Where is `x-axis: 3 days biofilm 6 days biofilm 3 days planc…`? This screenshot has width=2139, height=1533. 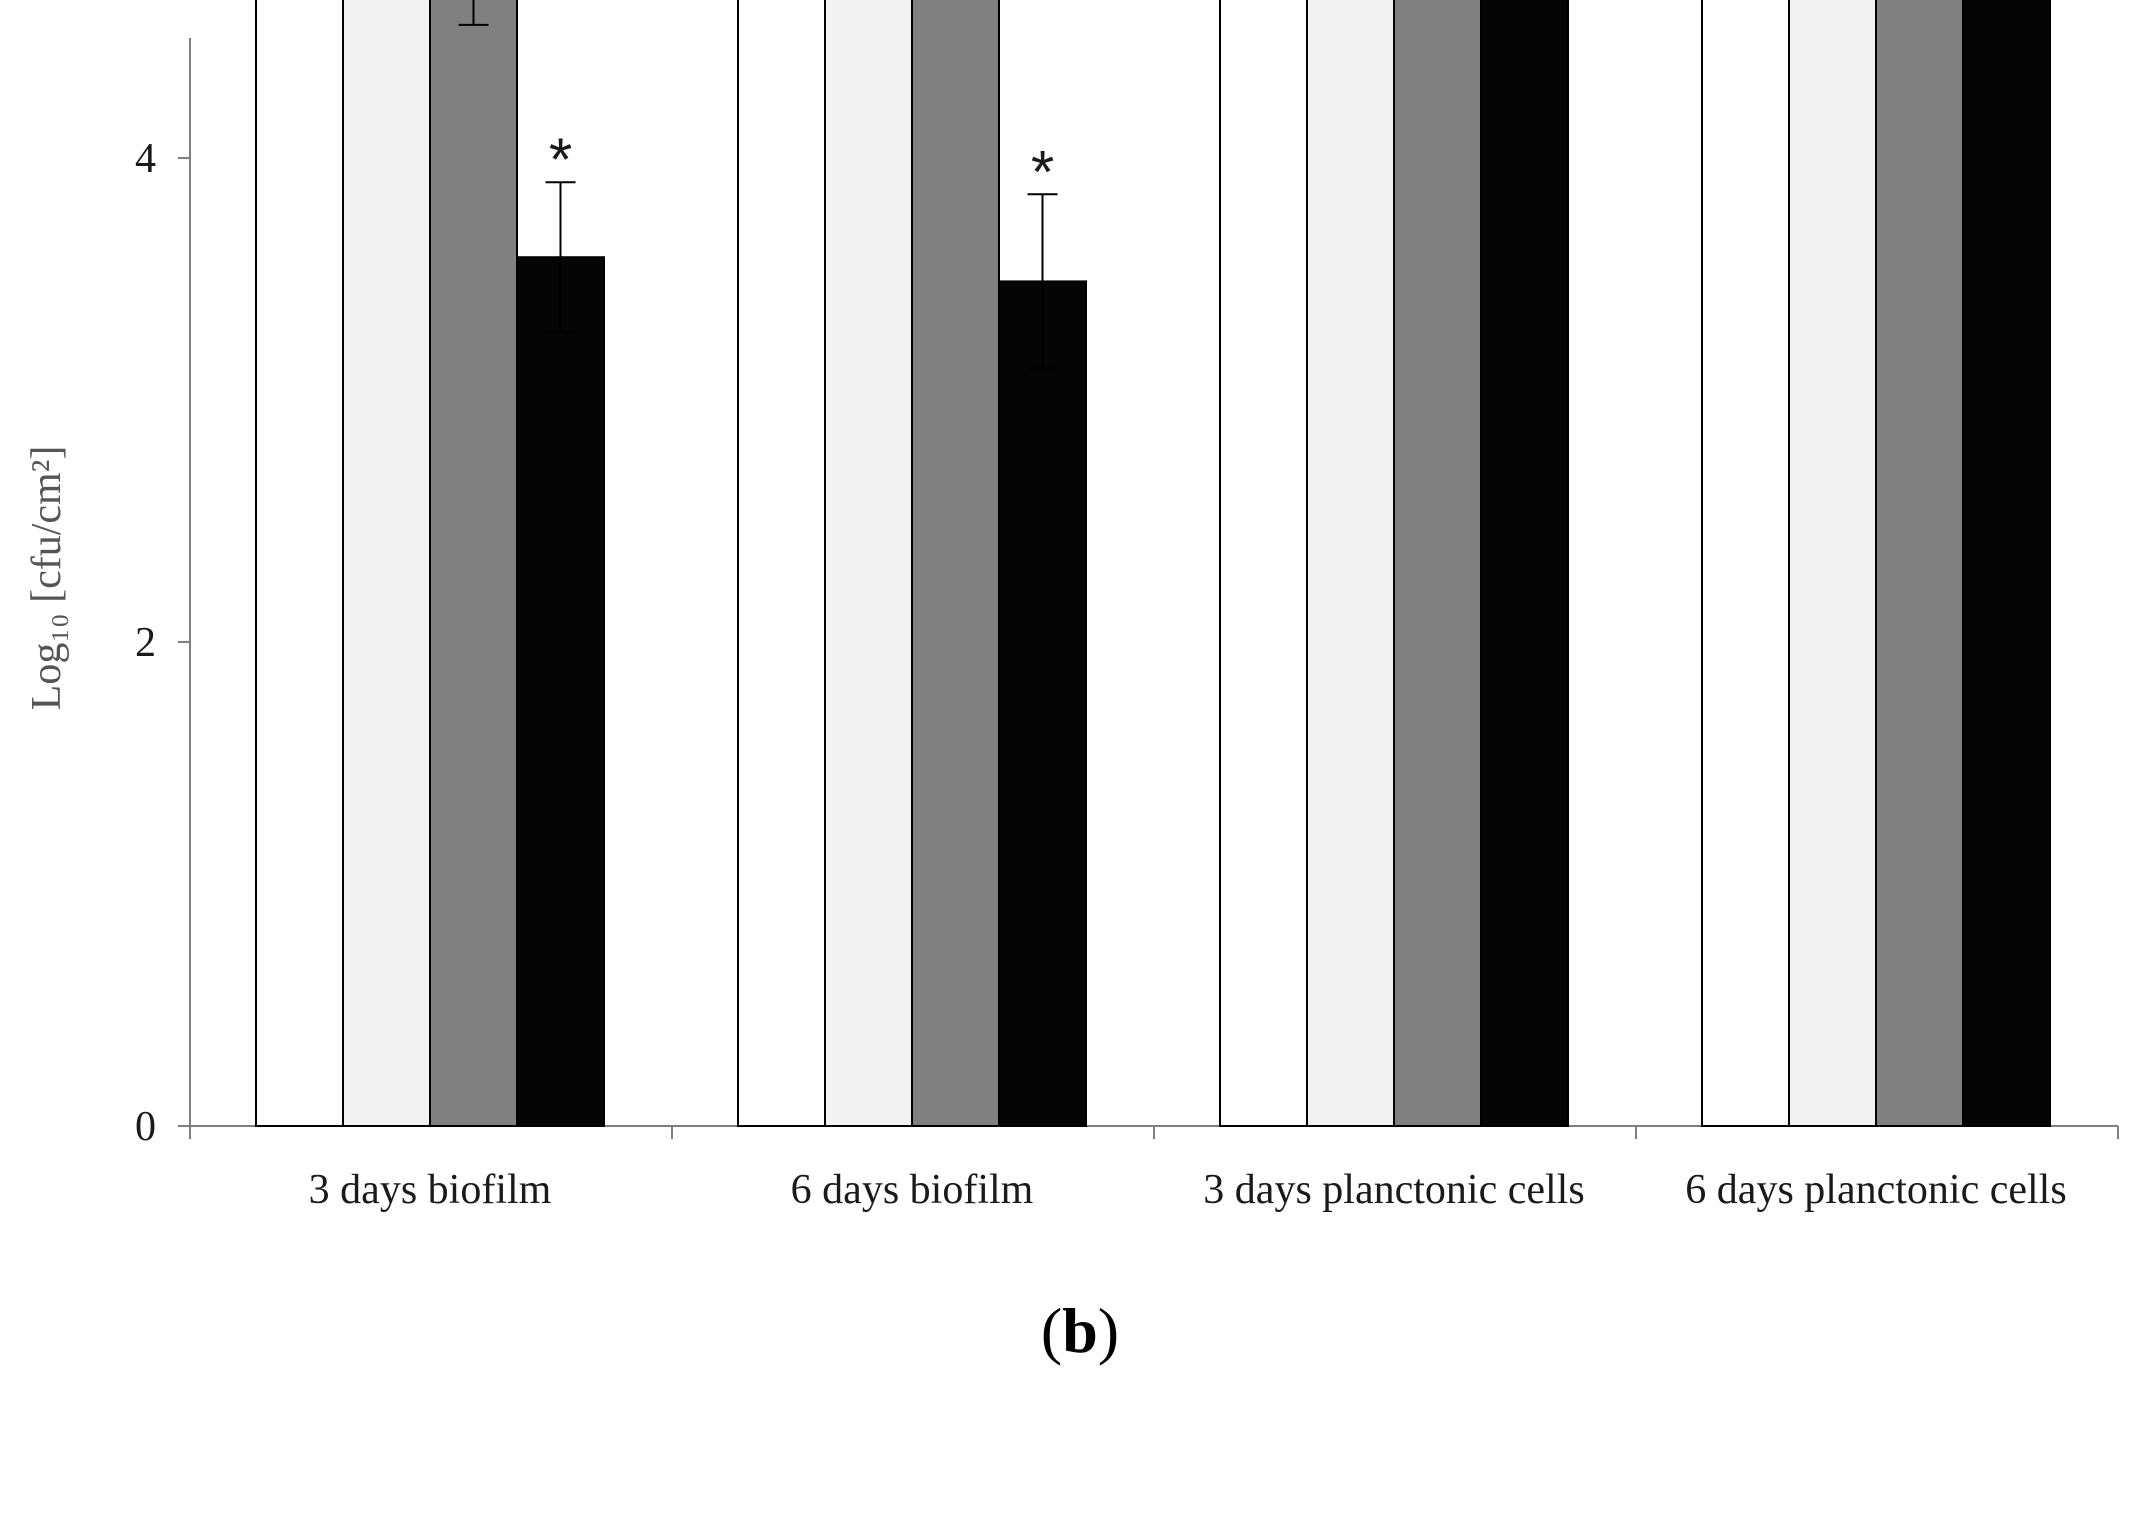
x-axis: 3 days biofilm 6 days biofilm 3 days planc… is located at coordinates (1154, 1169).